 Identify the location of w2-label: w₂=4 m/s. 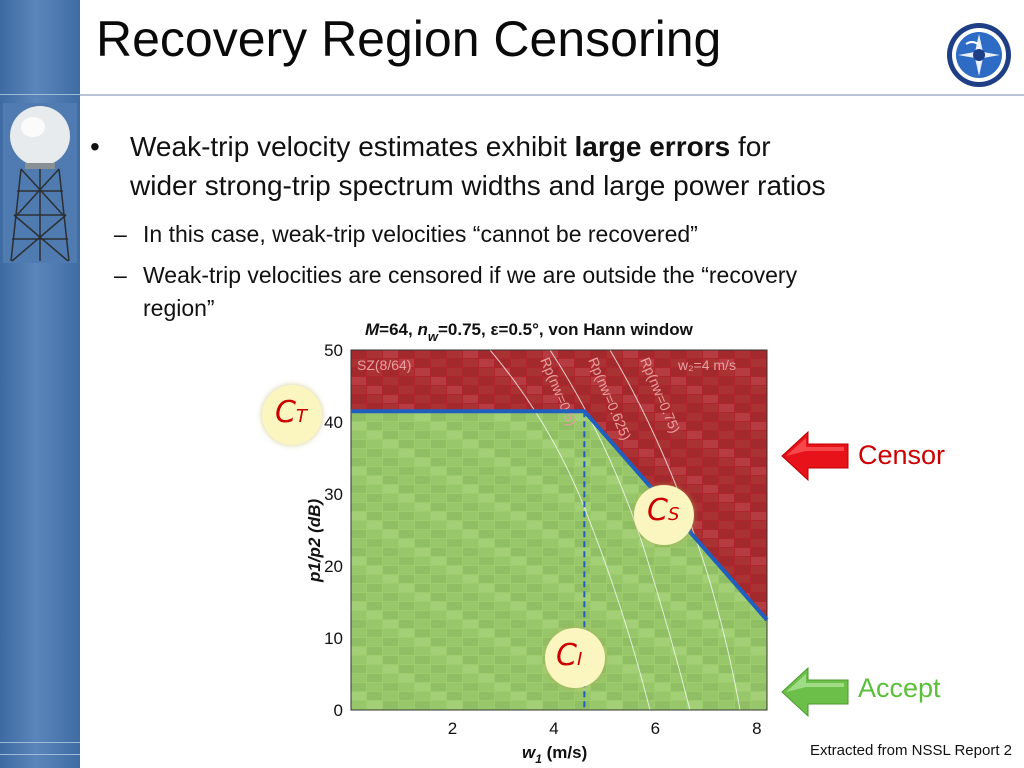
(706, 365).